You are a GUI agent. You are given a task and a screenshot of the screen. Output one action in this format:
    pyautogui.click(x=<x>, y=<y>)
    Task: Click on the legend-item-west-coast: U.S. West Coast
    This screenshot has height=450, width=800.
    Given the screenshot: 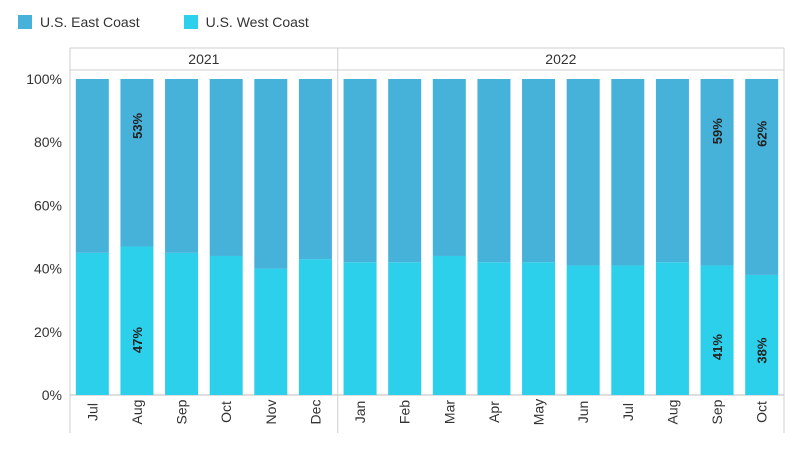 What is the action you would take?
    pyautogui.click(x=246, y=22)
    